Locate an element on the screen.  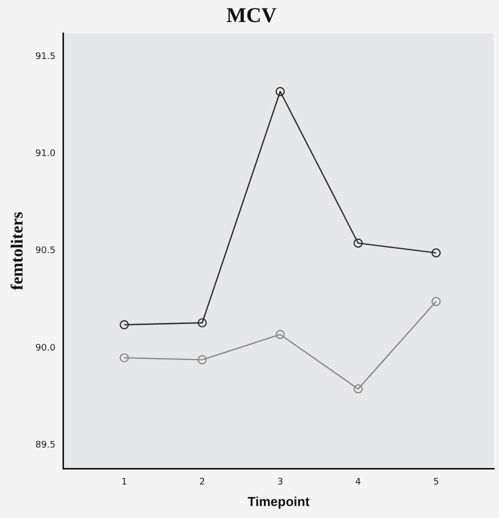
x-axis-title: Timepoint is located at coordinates (279, 501).